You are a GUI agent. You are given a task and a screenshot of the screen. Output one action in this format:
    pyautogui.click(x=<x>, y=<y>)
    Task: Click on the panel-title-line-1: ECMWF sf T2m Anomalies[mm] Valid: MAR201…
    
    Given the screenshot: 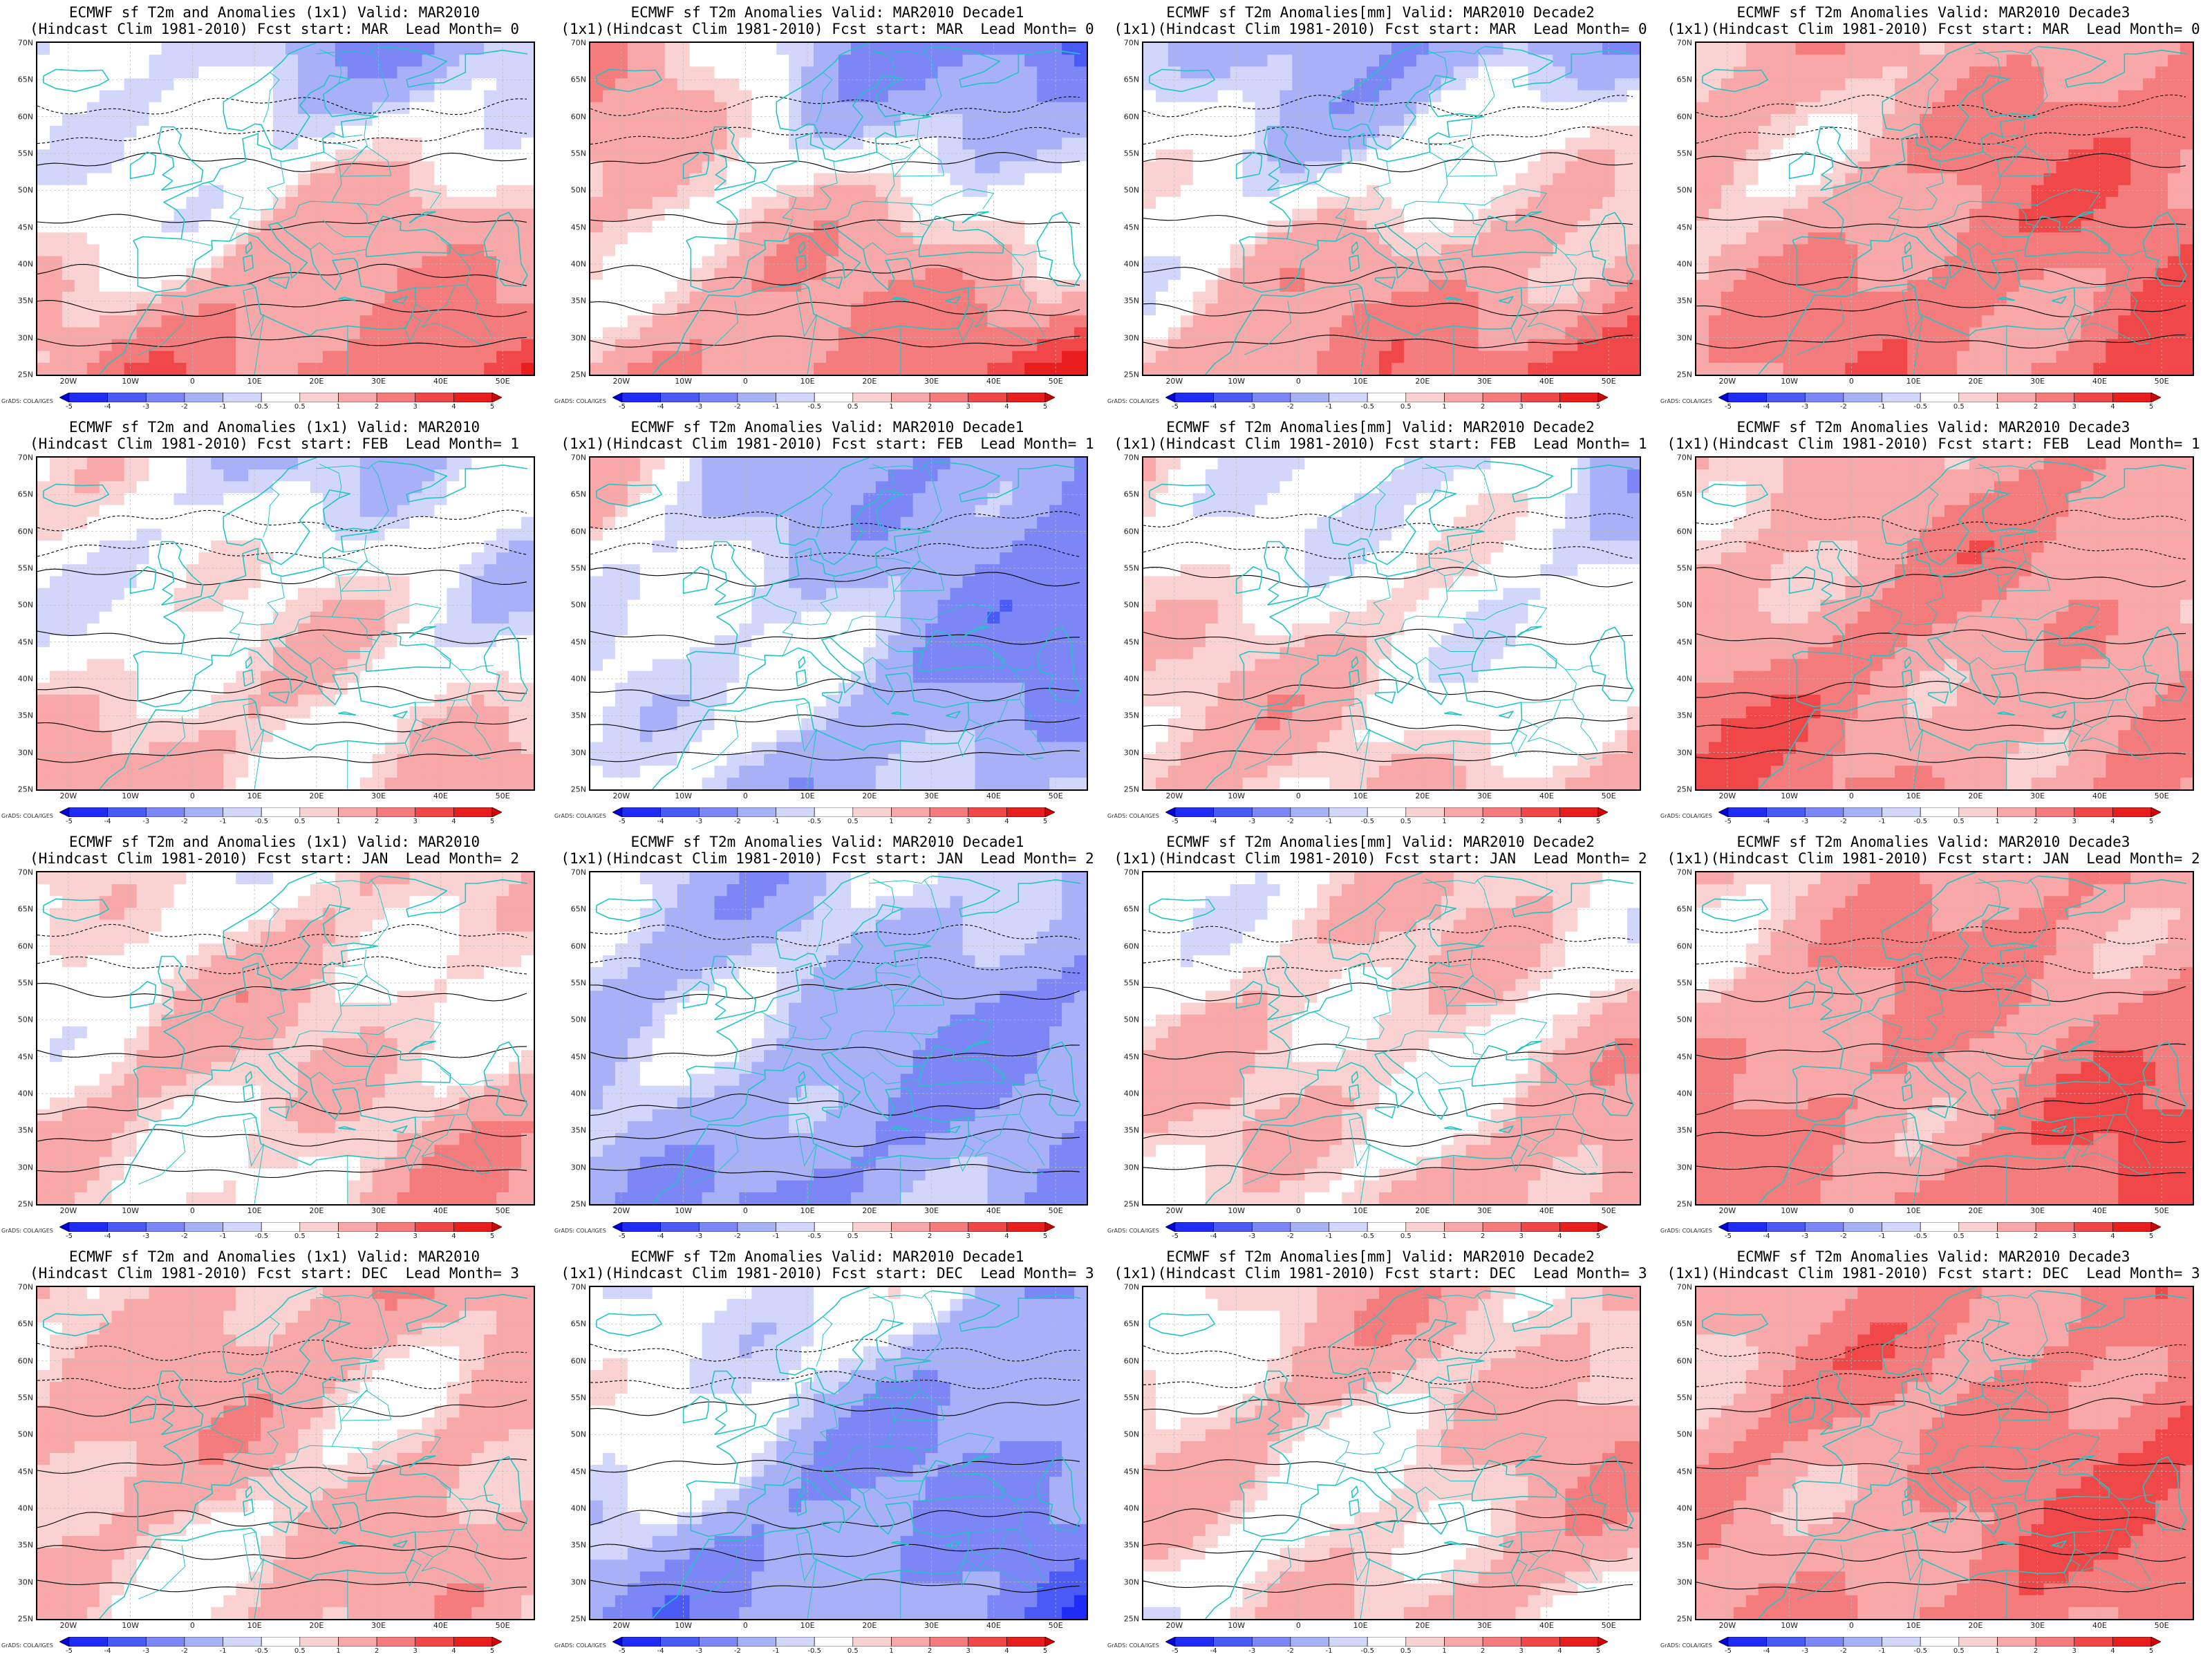 What is the action you would take?
    pyautogui.click(x=1380, y=1256)
    